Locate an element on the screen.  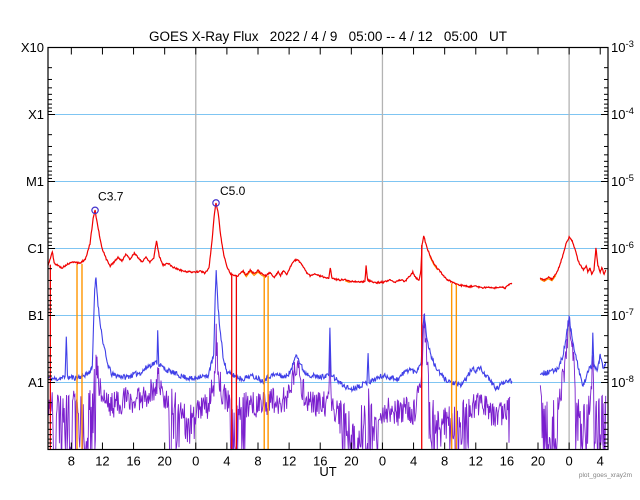
exponent-value: -7 is located at coordinates (629, 312).